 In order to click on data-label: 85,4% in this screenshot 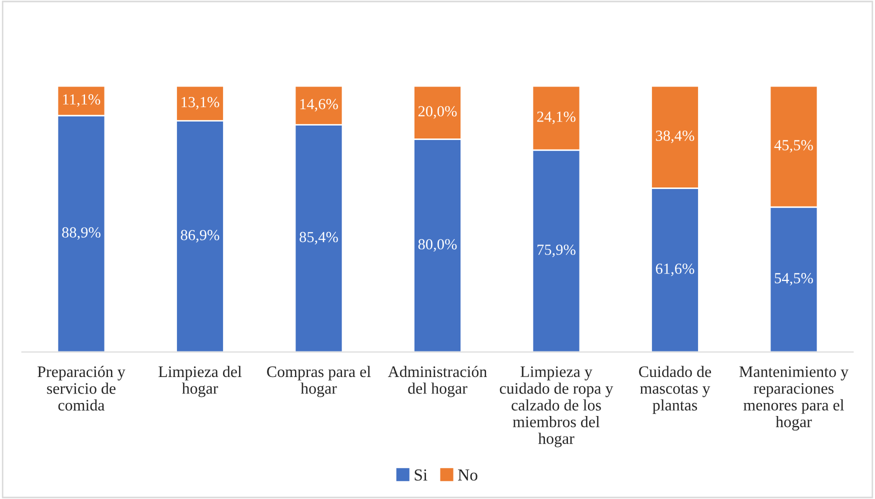, I will do `click(319, 238)`.